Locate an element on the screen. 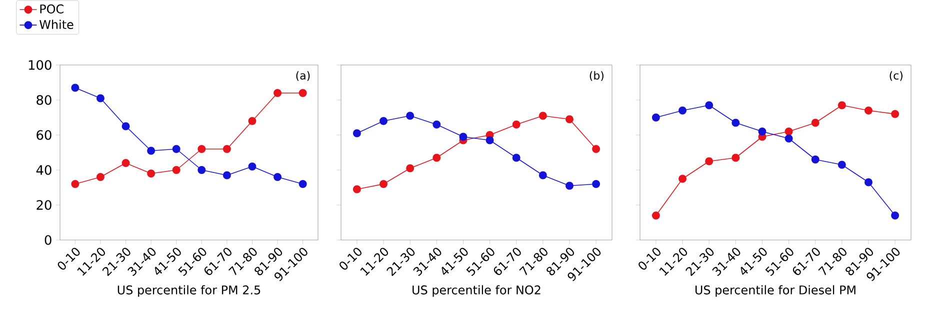  y-tick-label: 100 is located at coordinates (40, 65).